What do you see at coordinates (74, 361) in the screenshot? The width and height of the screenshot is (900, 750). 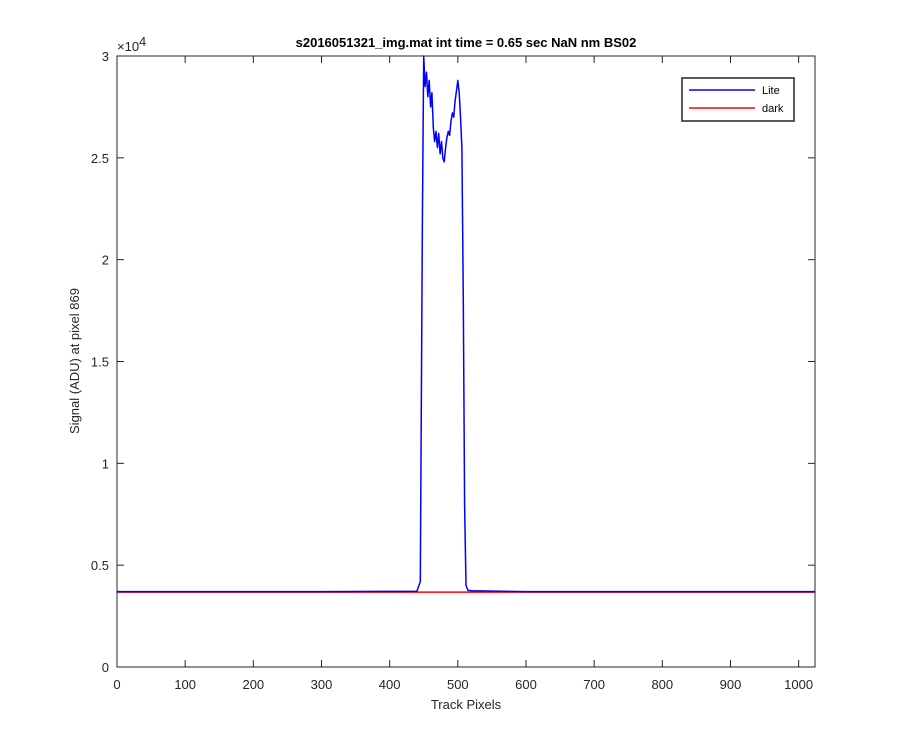 I see `y-axis-label: Signal (ADU) at pixel 869` at bounding box center [74, 361].